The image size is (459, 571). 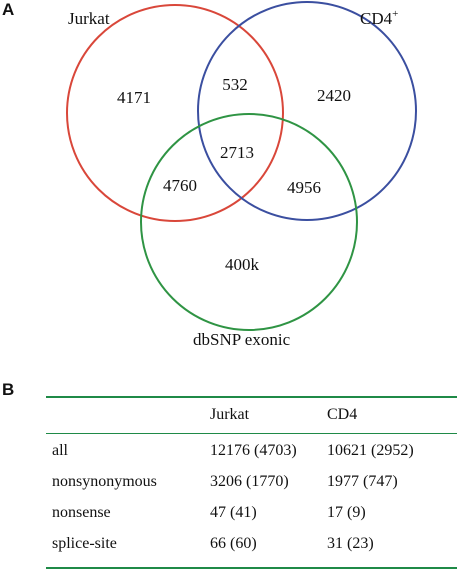 I want to click on jurkat-value: 66 (60), so click(x=233, y=543).